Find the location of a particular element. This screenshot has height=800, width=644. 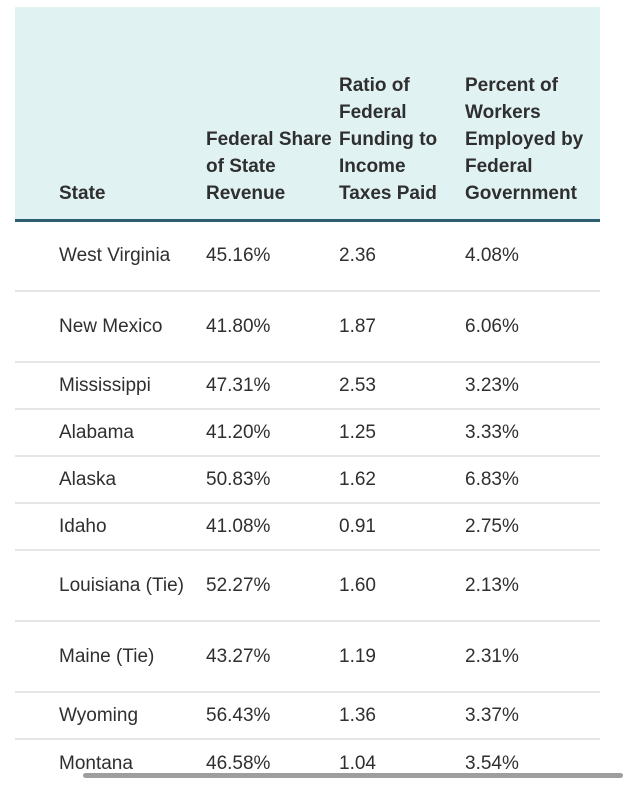

cell-state: Mississippi is located at coordinates (110, 386).